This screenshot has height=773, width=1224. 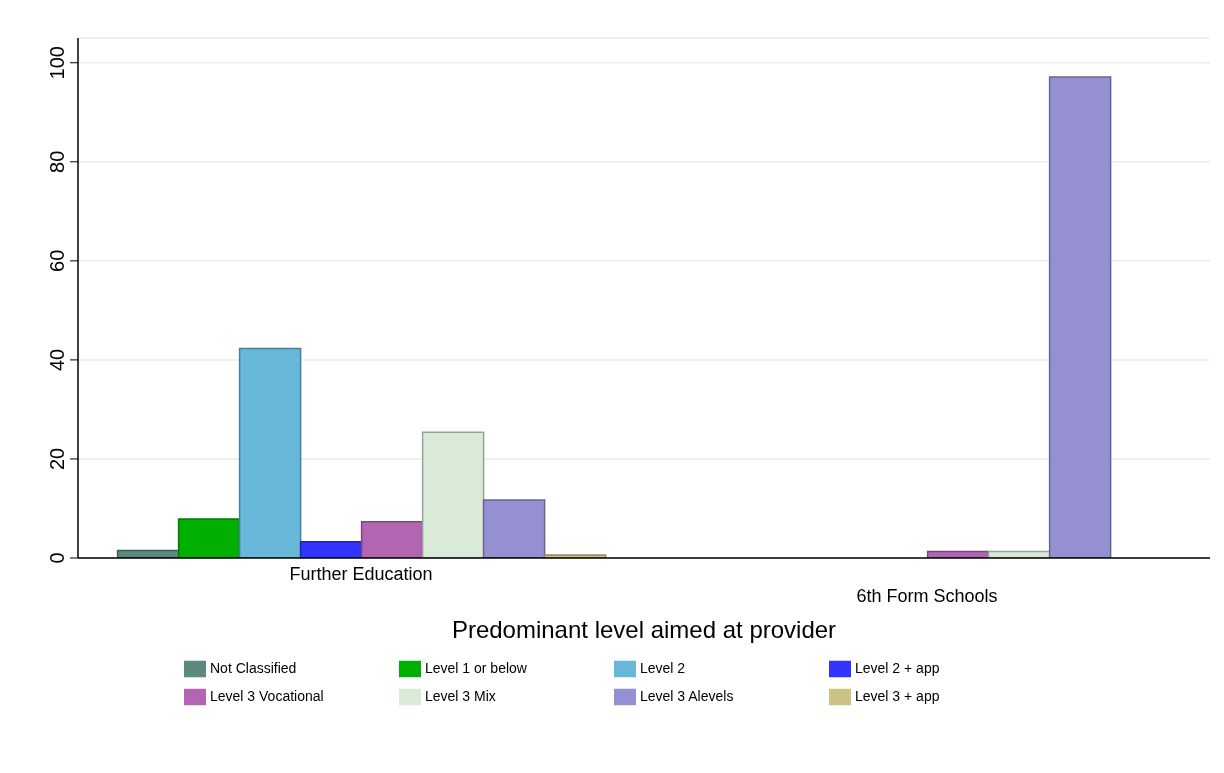 What do you see at coordinates (57, 459) in the screenshot?
I see `y-tick-label: 20` at bounding box center [57, 459].